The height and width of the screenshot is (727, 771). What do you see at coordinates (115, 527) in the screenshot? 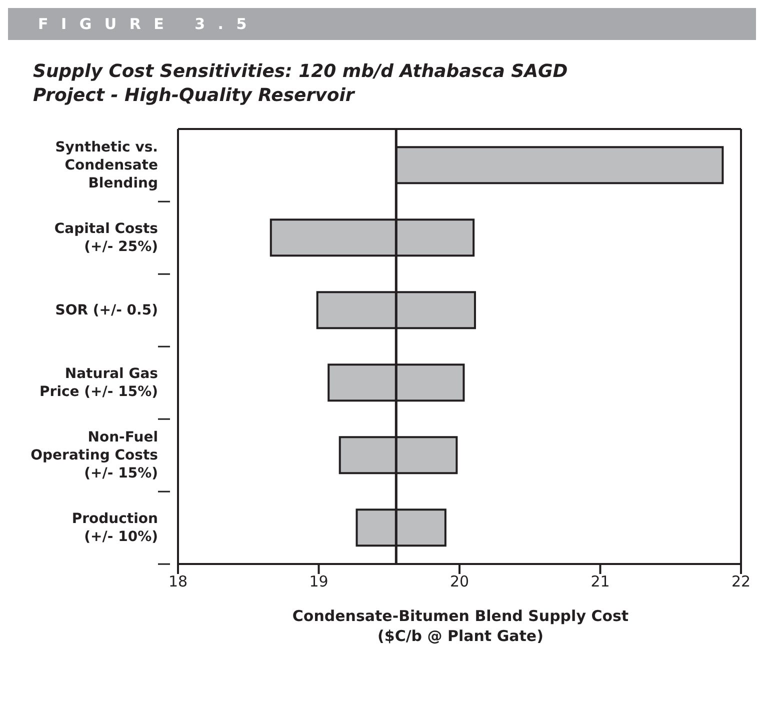
I see `y-tick-label: Production (+/- 10%)` at bounding box center [115, 527].